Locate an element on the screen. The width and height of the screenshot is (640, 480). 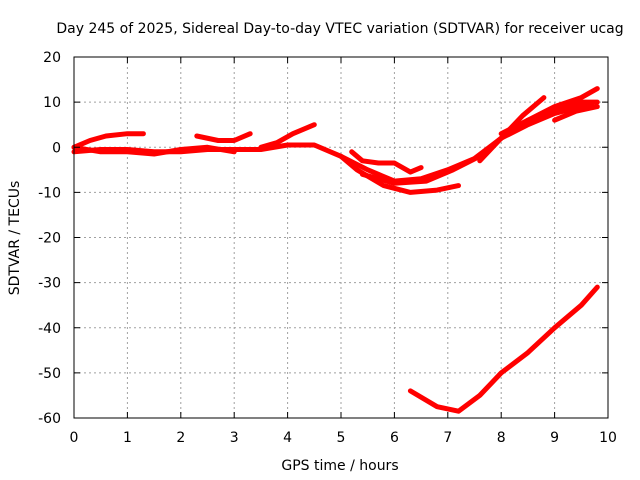
y-tick-label: -40 is located at coordinates (49, 329).